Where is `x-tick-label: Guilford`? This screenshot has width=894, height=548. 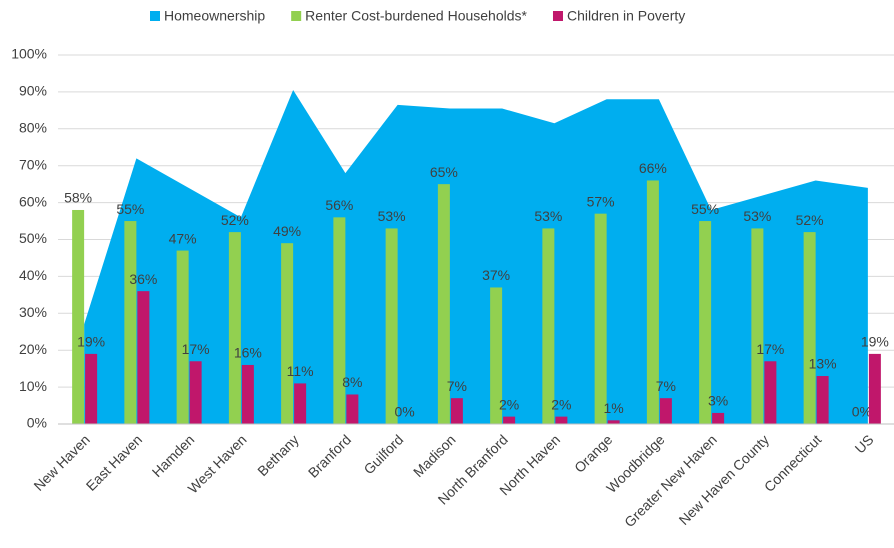 x-tick-label: Guilford is located at coordinates (383, 454).